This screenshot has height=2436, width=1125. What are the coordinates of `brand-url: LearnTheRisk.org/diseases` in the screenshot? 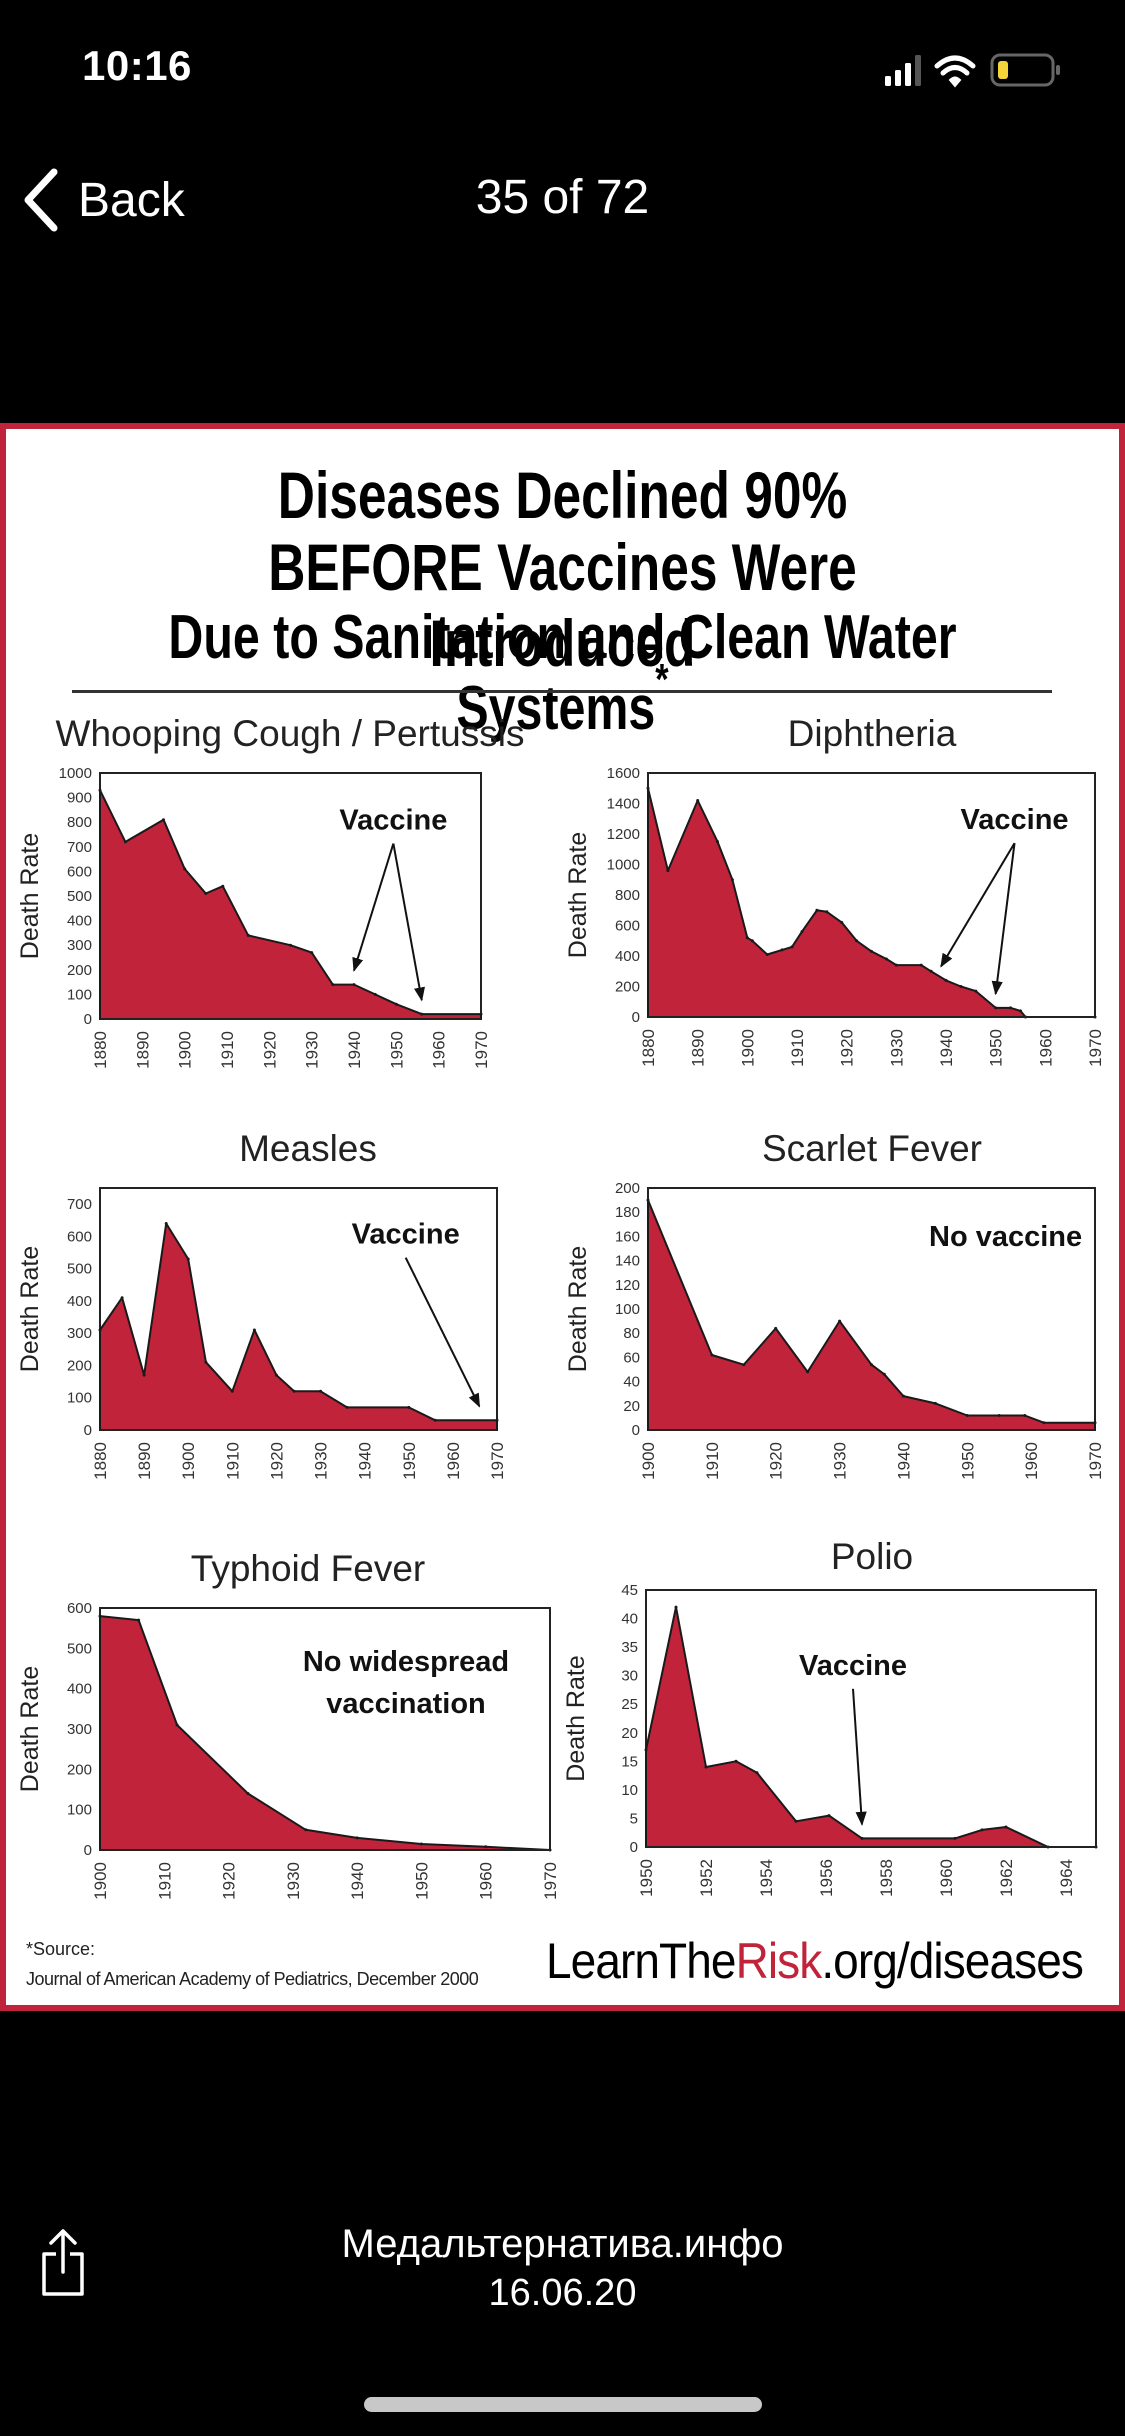 It's located at (815, 1961).